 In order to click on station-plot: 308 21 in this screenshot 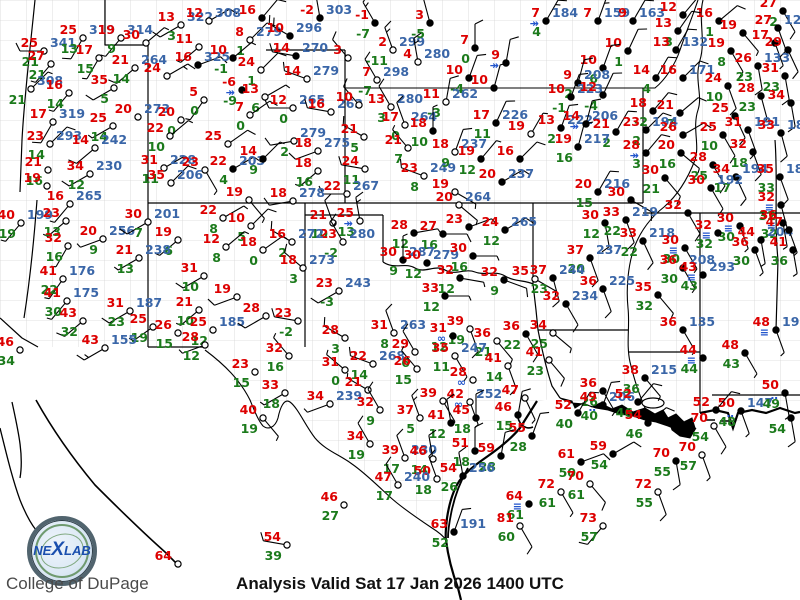, I will do `click(36, 89)`.